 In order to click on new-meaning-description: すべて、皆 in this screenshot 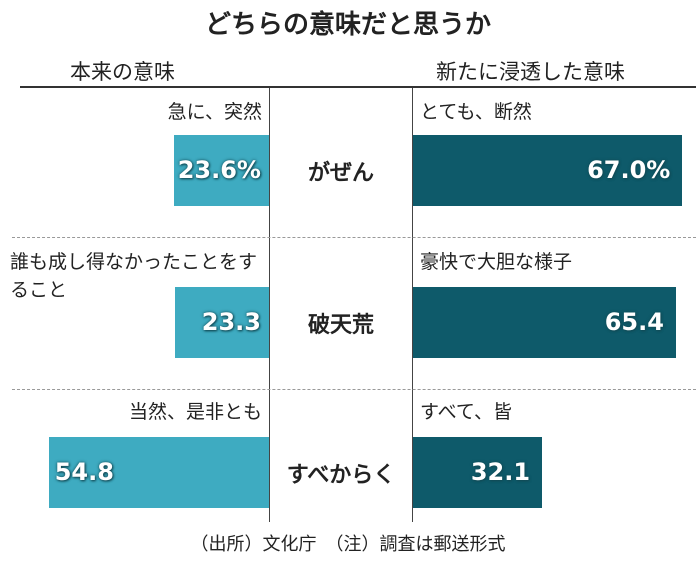, I will do `click(466, 412)`.